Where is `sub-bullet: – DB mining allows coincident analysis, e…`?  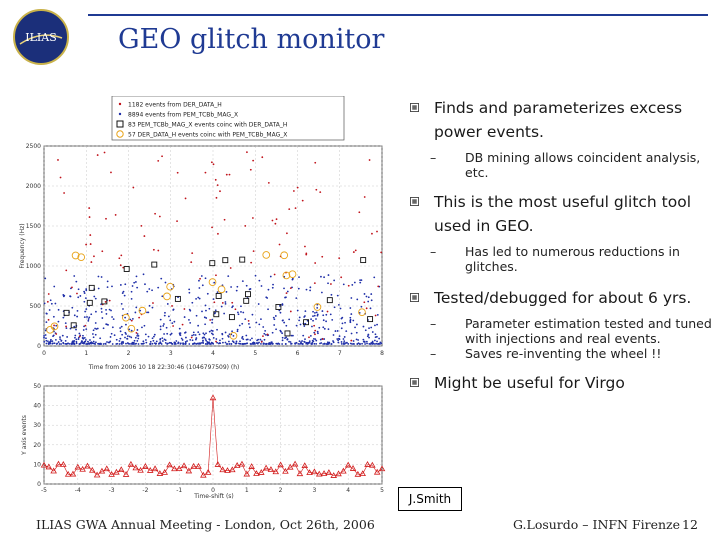 sub-bullet: – DB mining allows coincident analysis, e… is located at coordinates (560, 165).